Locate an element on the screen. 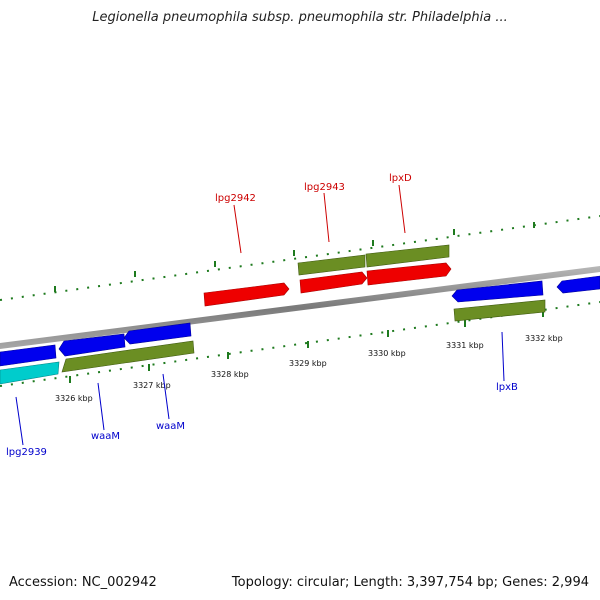 This screenshot has height=600, width=600. gene-waaM-b is located at coordinates (157, 333).